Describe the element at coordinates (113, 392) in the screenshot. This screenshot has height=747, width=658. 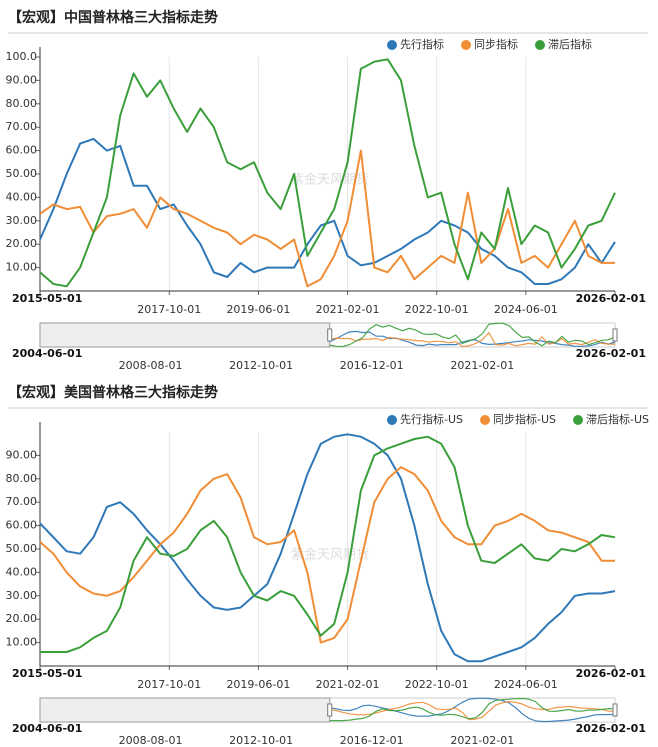
I see `chart-title: 【宏观】美国普林格三大指标走势` at that location.